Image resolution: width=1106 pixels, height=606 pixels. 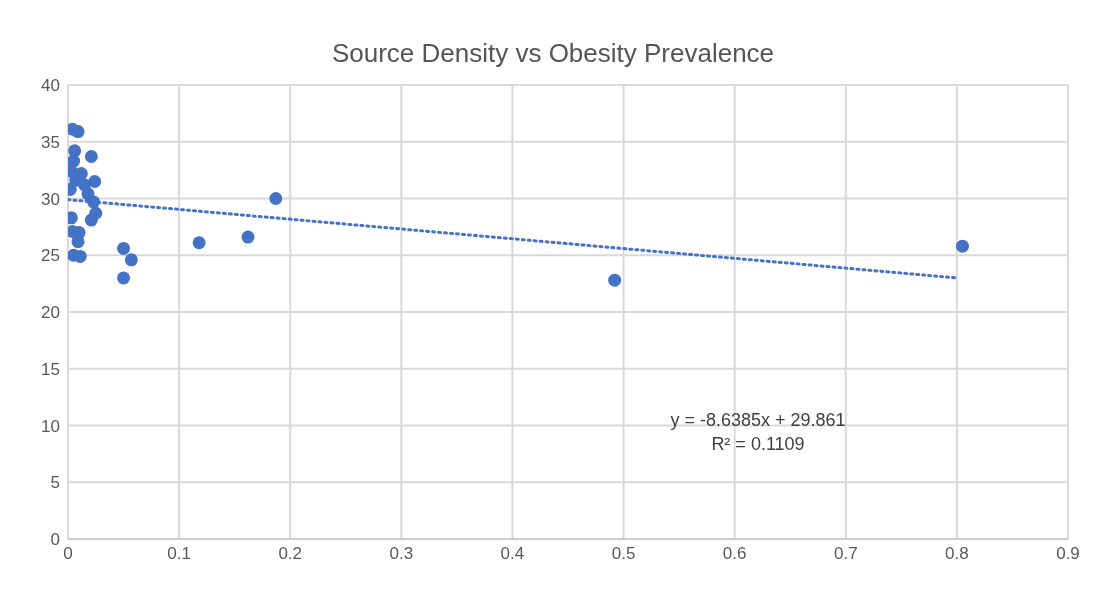 I want to click on annotation: R² = 0.1109, so click(x=758, y=444).